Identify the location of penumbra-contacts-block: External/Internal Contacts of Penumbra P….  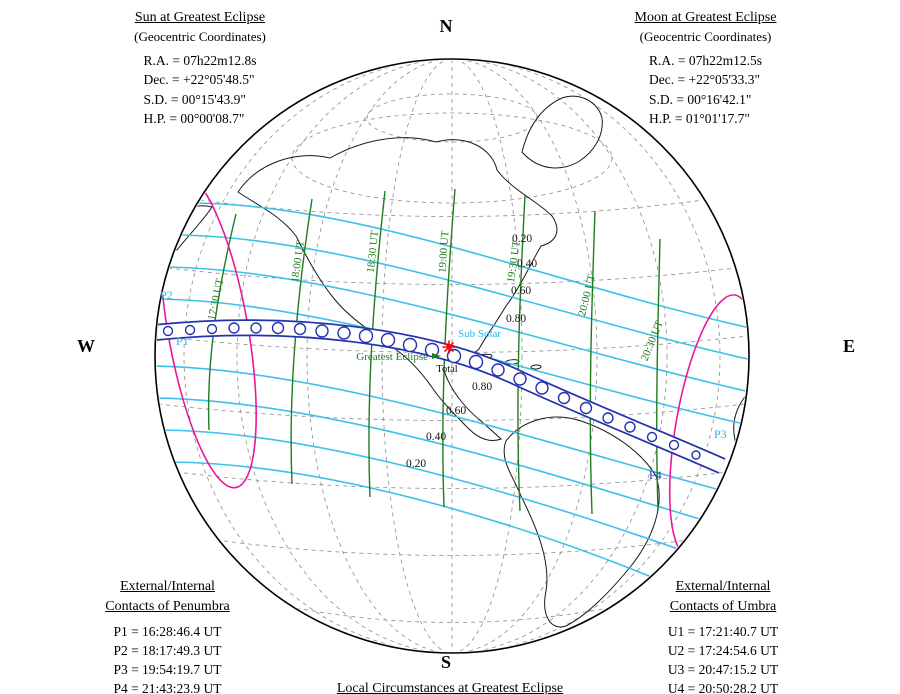
(167, 635).